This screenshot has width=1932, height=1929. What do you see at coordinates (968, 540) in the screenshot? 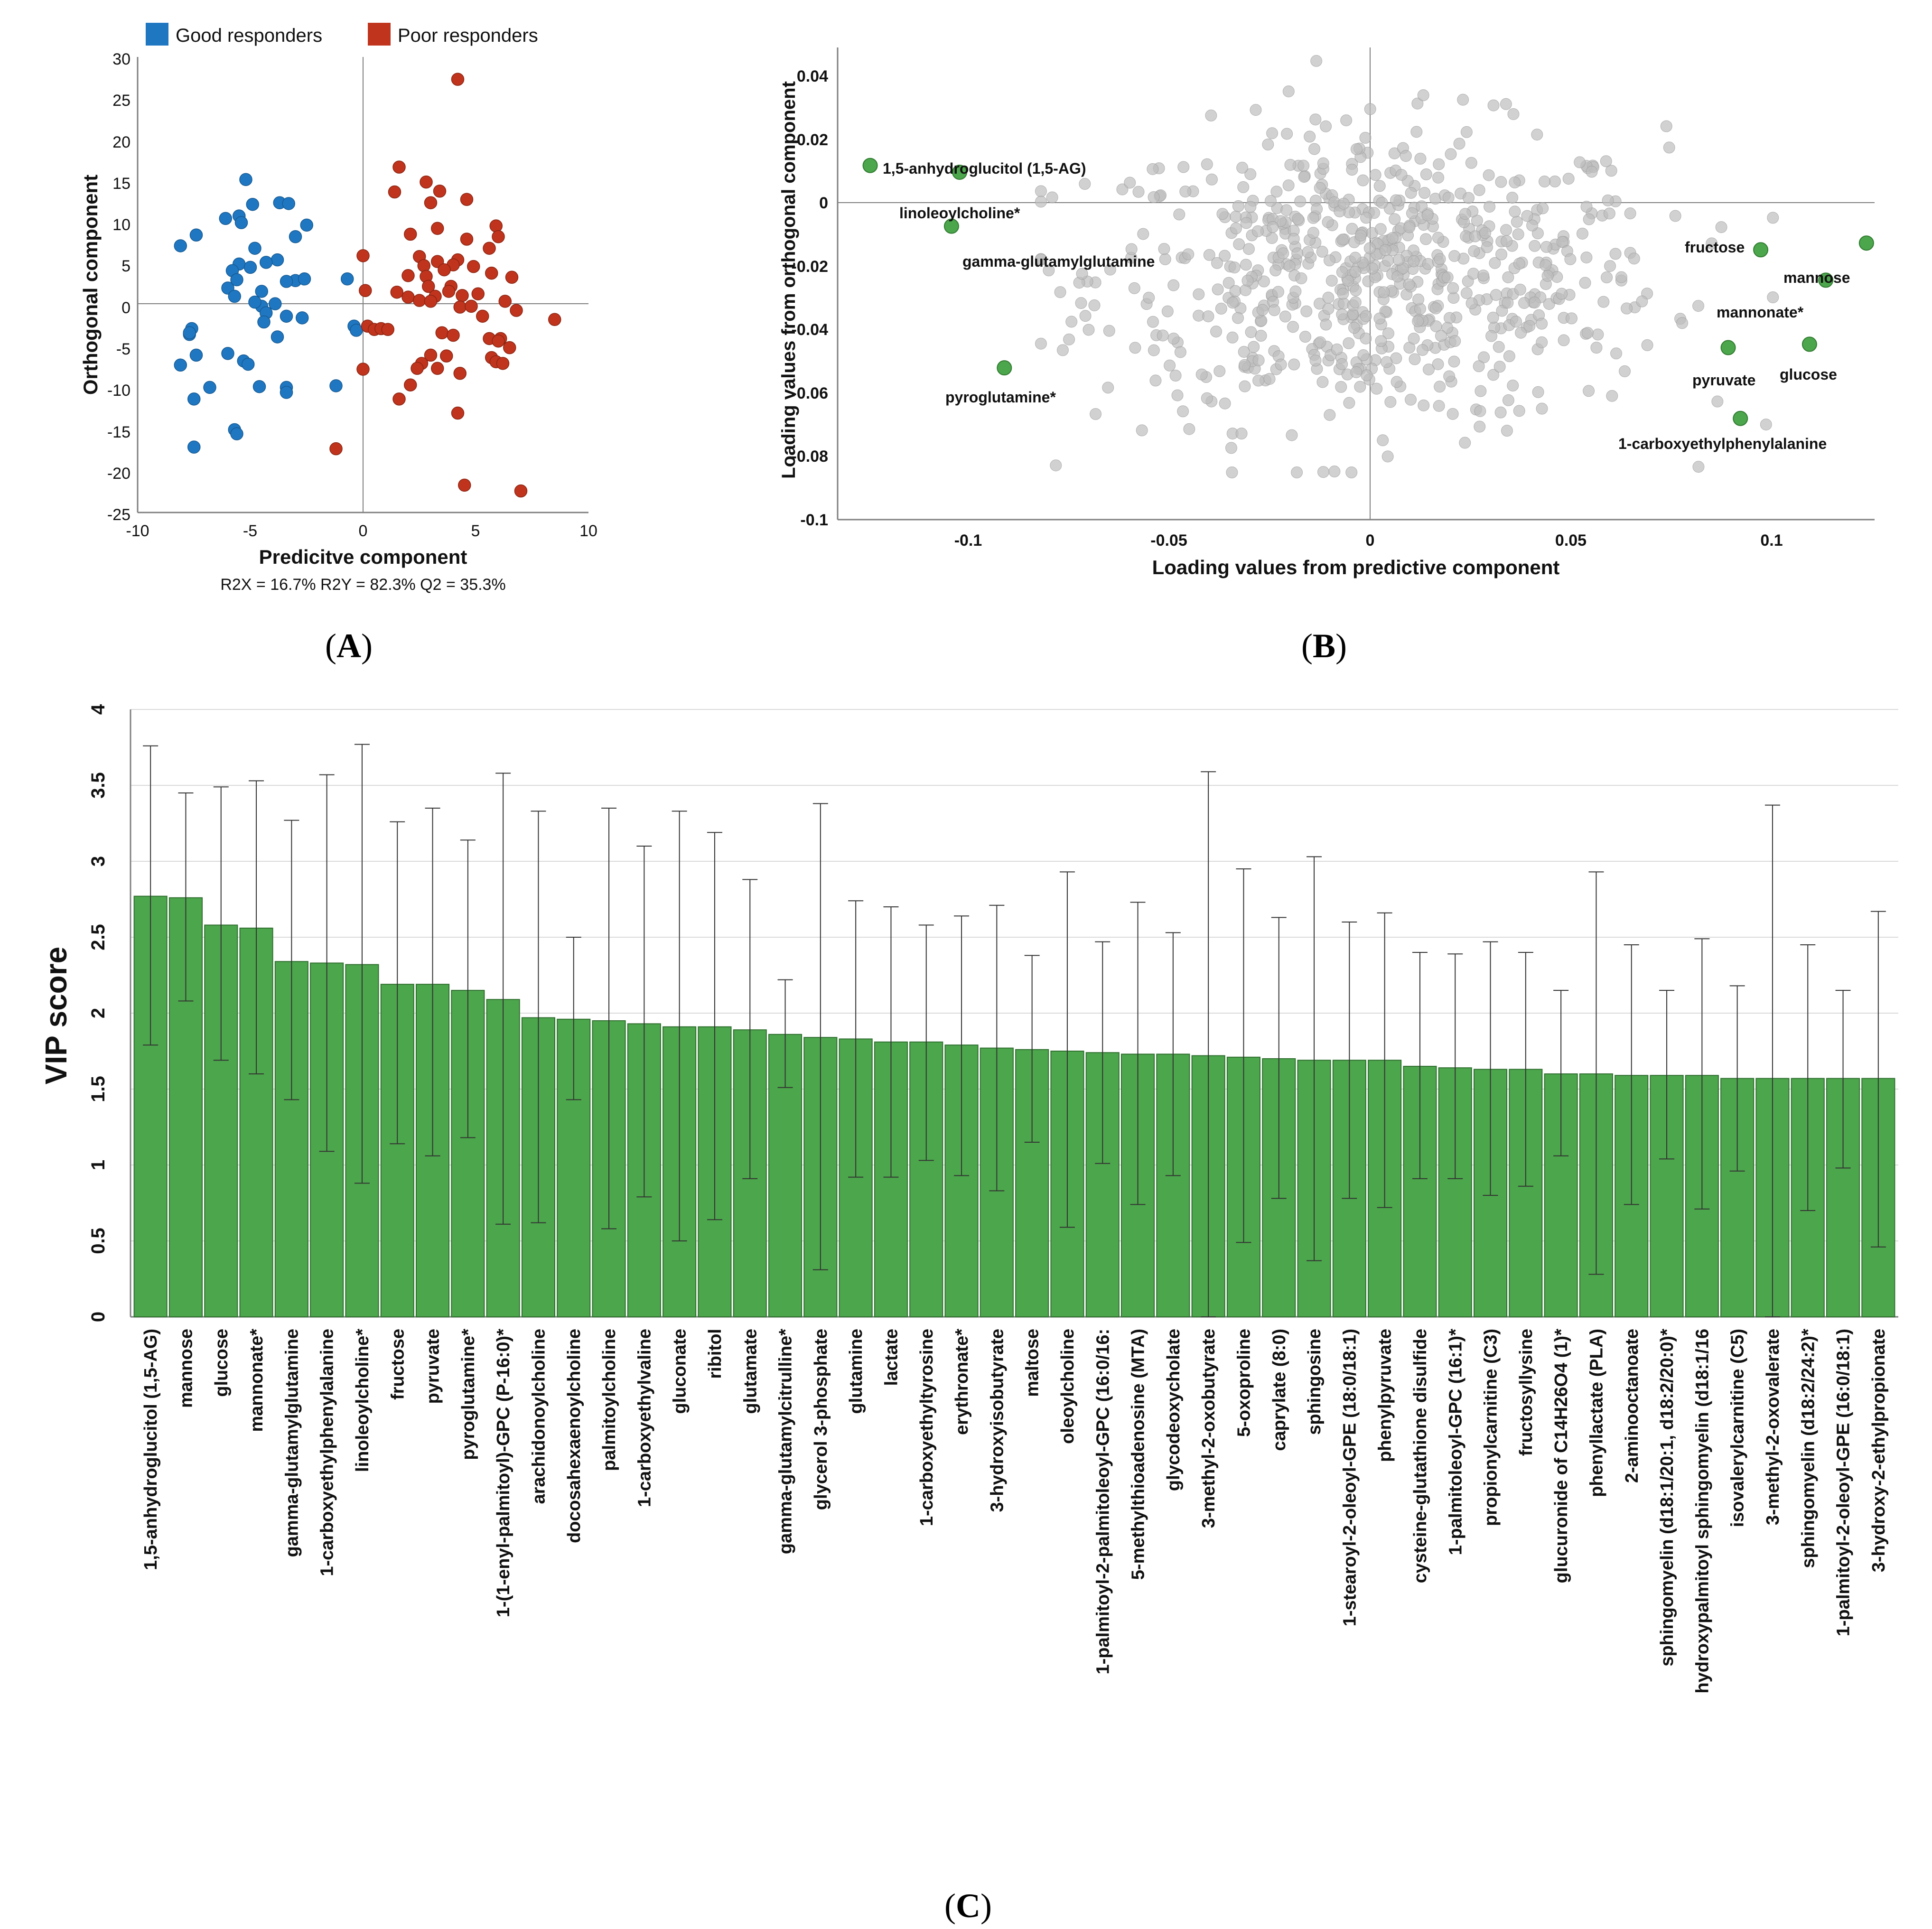
I see `x-tick-label: -0.1` at bounding box center [968, 540].